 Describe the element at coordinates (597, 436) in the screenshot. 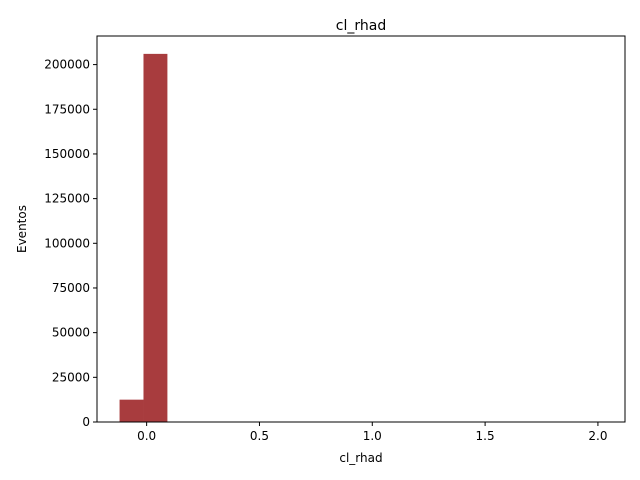

I see `x-tick-label: 2.0` at that location.